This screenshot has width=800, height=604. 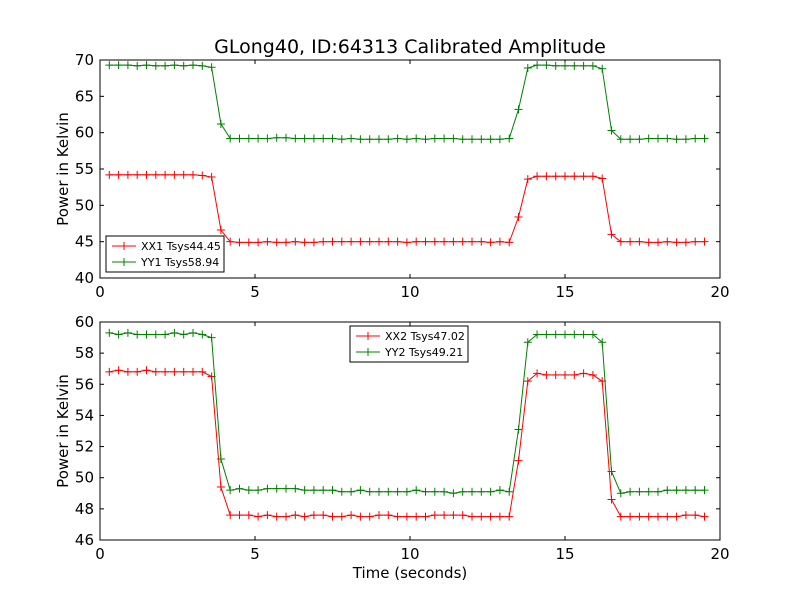 I want to click on legend: XX2 Tsys47.02 YY2 Tsys49.21, so click(x=409, y=344).